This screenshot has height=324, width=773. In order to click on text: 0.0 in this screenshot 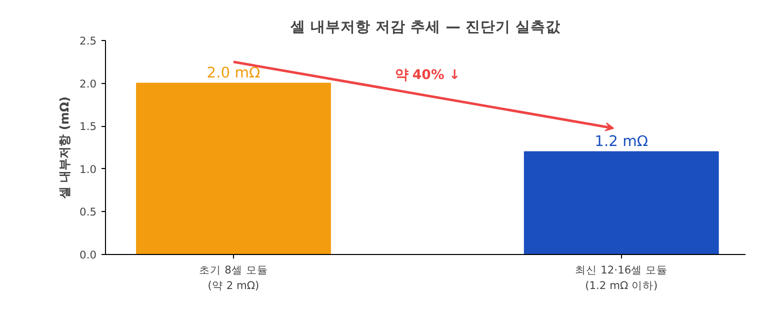, I will do `click(88, 255)`.